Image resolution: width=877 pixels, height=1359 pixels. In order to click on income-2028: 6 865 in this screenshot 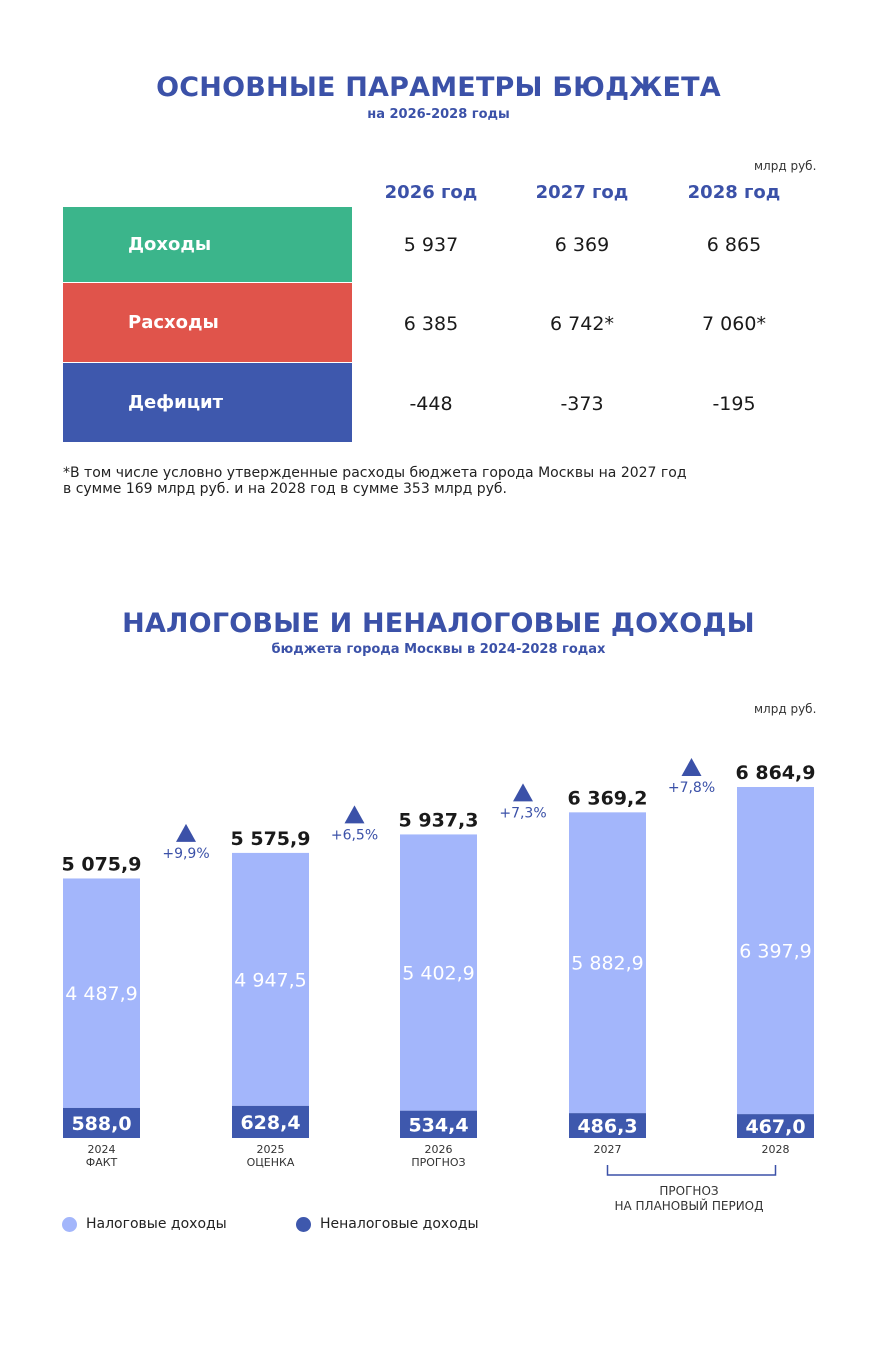, I will do `click(734, 245)`.